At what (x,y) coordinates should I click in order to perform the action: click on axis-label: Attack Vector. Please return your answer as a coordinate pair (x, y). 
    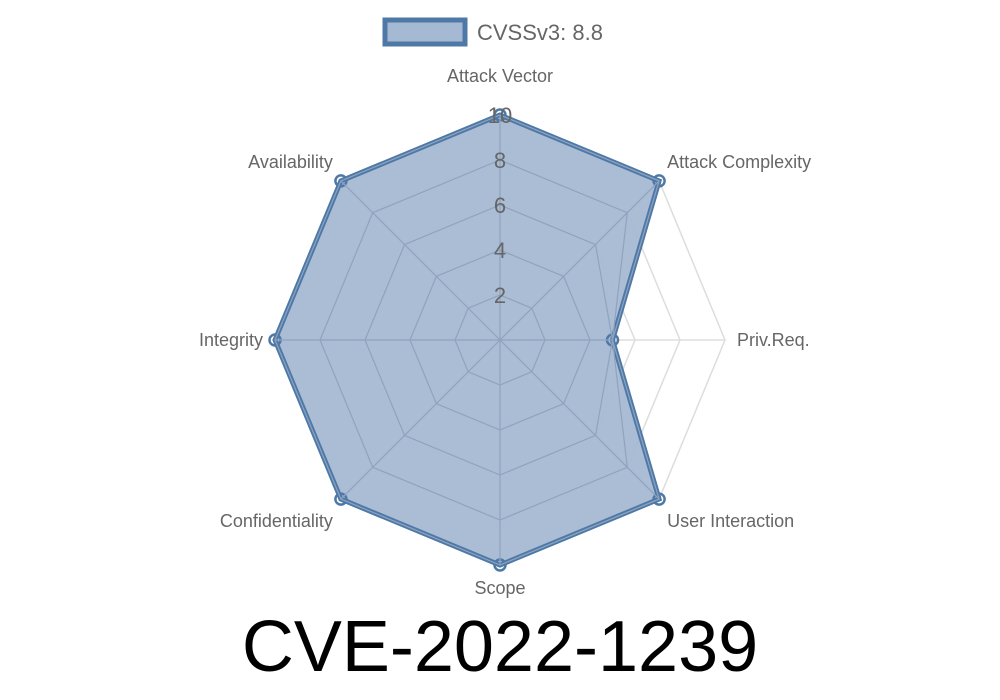
    Looking at the image, I should click on (500, 76).